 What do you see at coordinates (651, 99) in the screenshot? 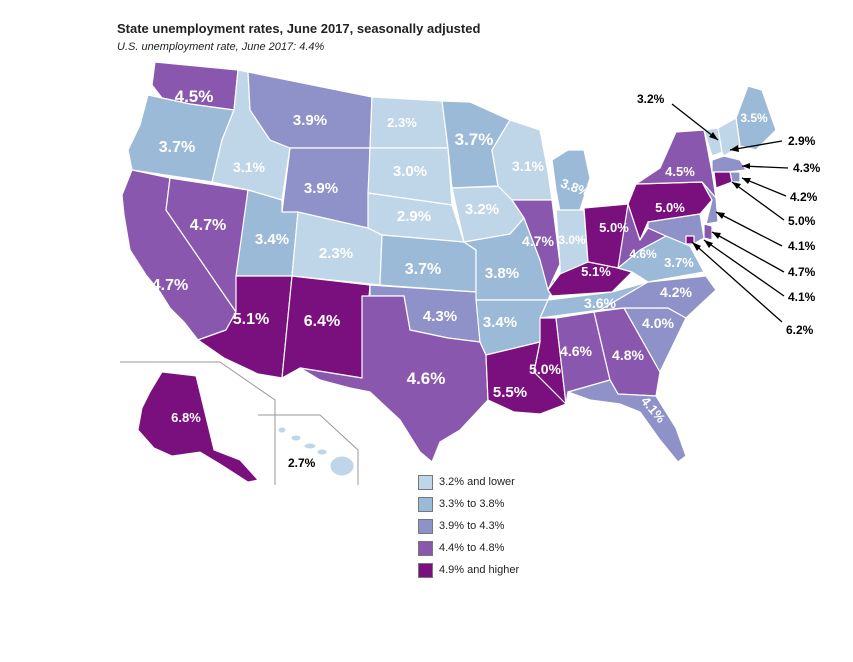
I see `label-vt: 3.2%` at bounding box center [651, 99].